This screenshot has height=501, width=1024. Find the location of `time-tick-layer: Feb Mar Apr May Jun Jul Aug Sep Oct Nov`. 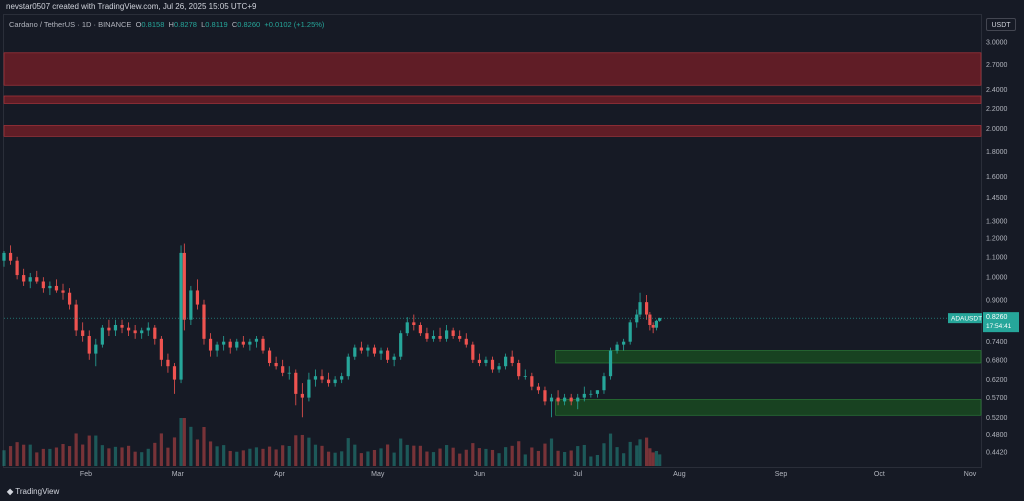

time-tick-layer: Feb Mar Apr May Jun Jul Aug Sep Oct Nov is located at coordinates (528, 474).